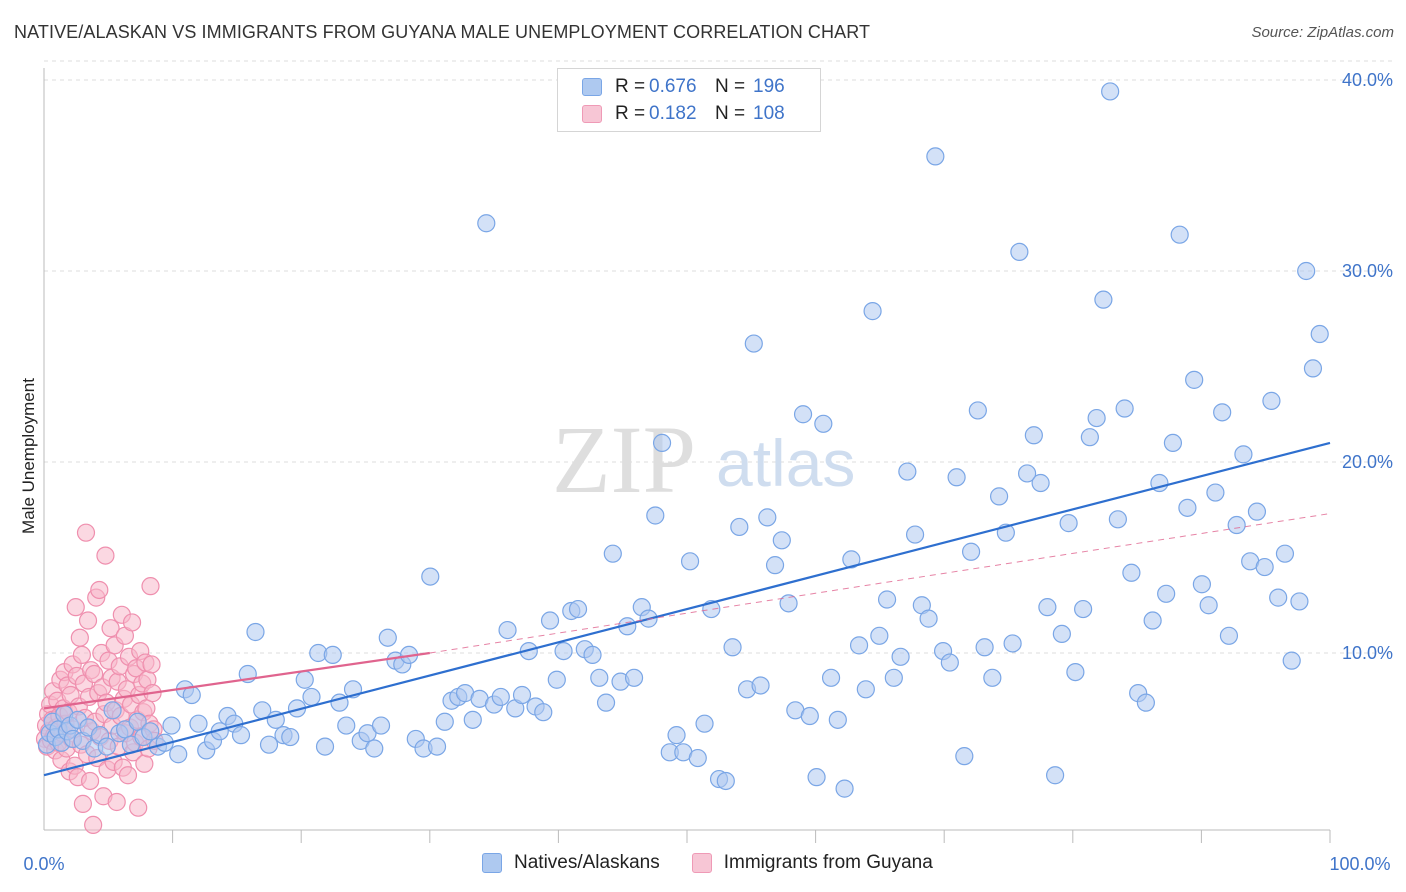 The height and width of the screenshot is (892, 1406). Describe the element at coordinates (785, 463) in the screenshot. I see `watermark-atlas-text: atlas` at that location.